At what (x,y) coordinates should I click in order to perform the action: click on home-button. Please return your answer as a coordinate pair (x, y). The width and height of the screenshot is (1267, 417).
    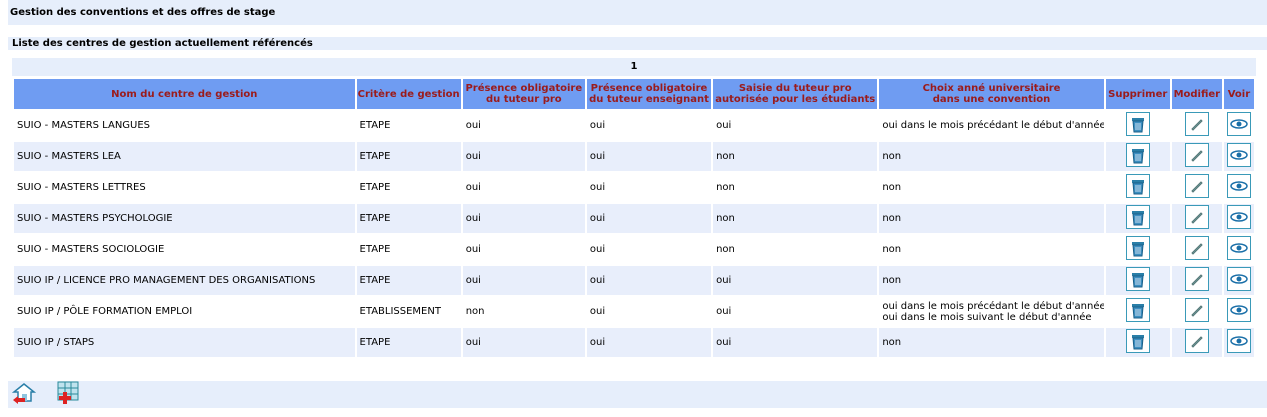
    Looking at the image, I should click on (24, 393).